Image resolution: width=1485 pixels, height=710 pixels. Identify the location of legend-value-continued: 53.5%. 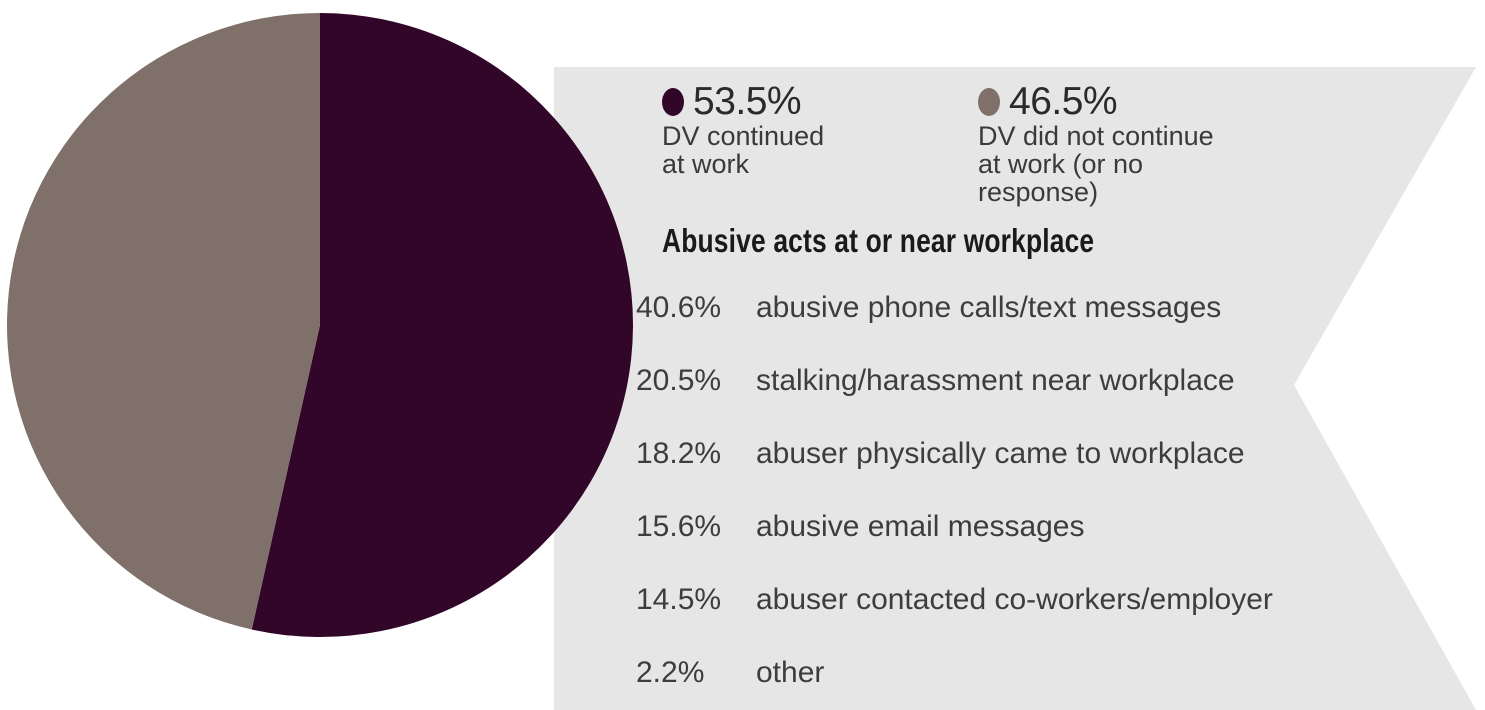
(747, 101).